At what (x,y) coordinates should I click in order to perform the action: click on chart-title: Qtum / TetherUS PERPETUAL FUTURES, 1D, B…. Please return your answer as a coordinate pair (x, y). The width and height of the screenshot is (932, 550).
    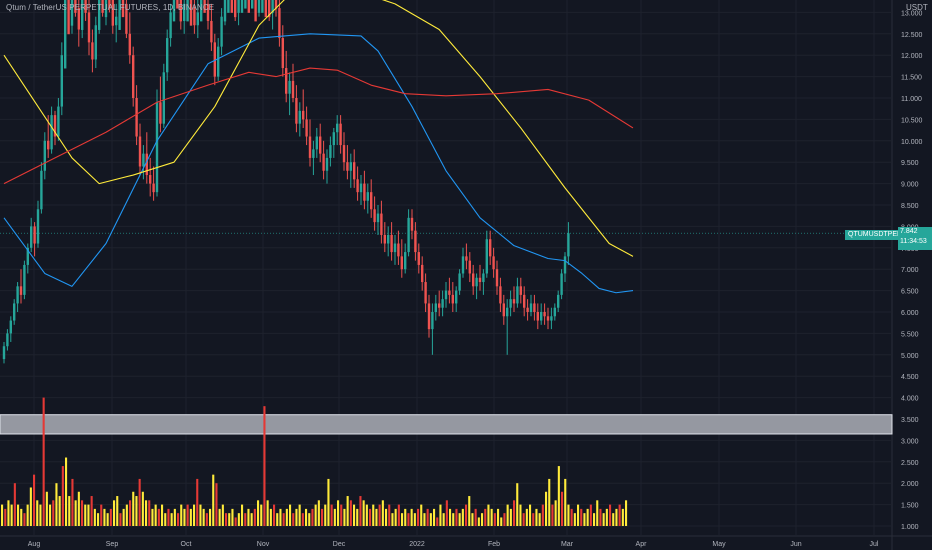
    Looking at the image, I should click on (110, 7).